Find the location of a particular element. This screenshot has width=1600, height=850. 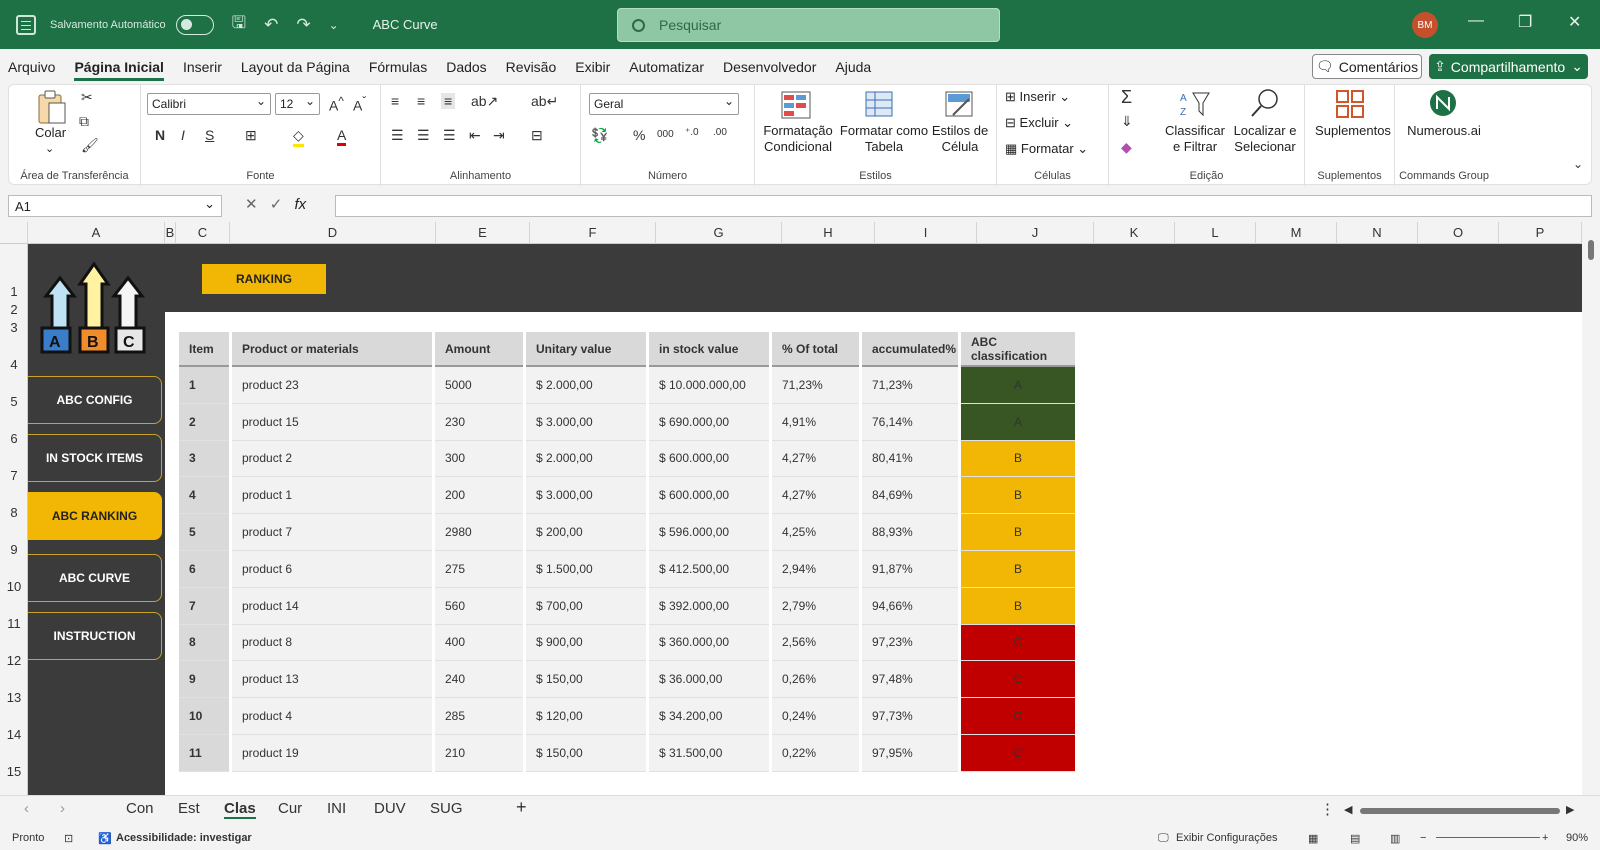

font-color-icon: A is located at coordinates (342, 136).